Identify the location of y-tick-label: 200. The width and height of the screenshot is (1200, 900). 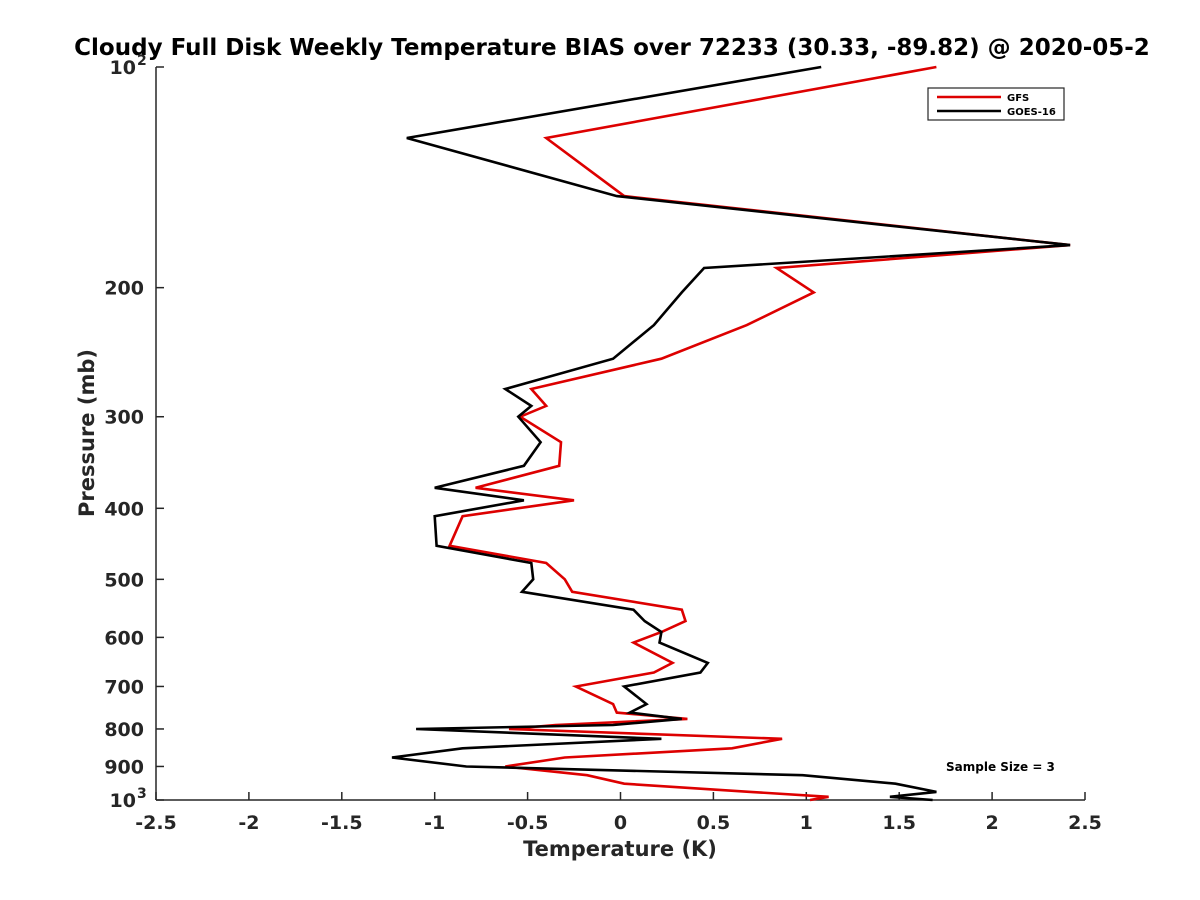
(124, 289).